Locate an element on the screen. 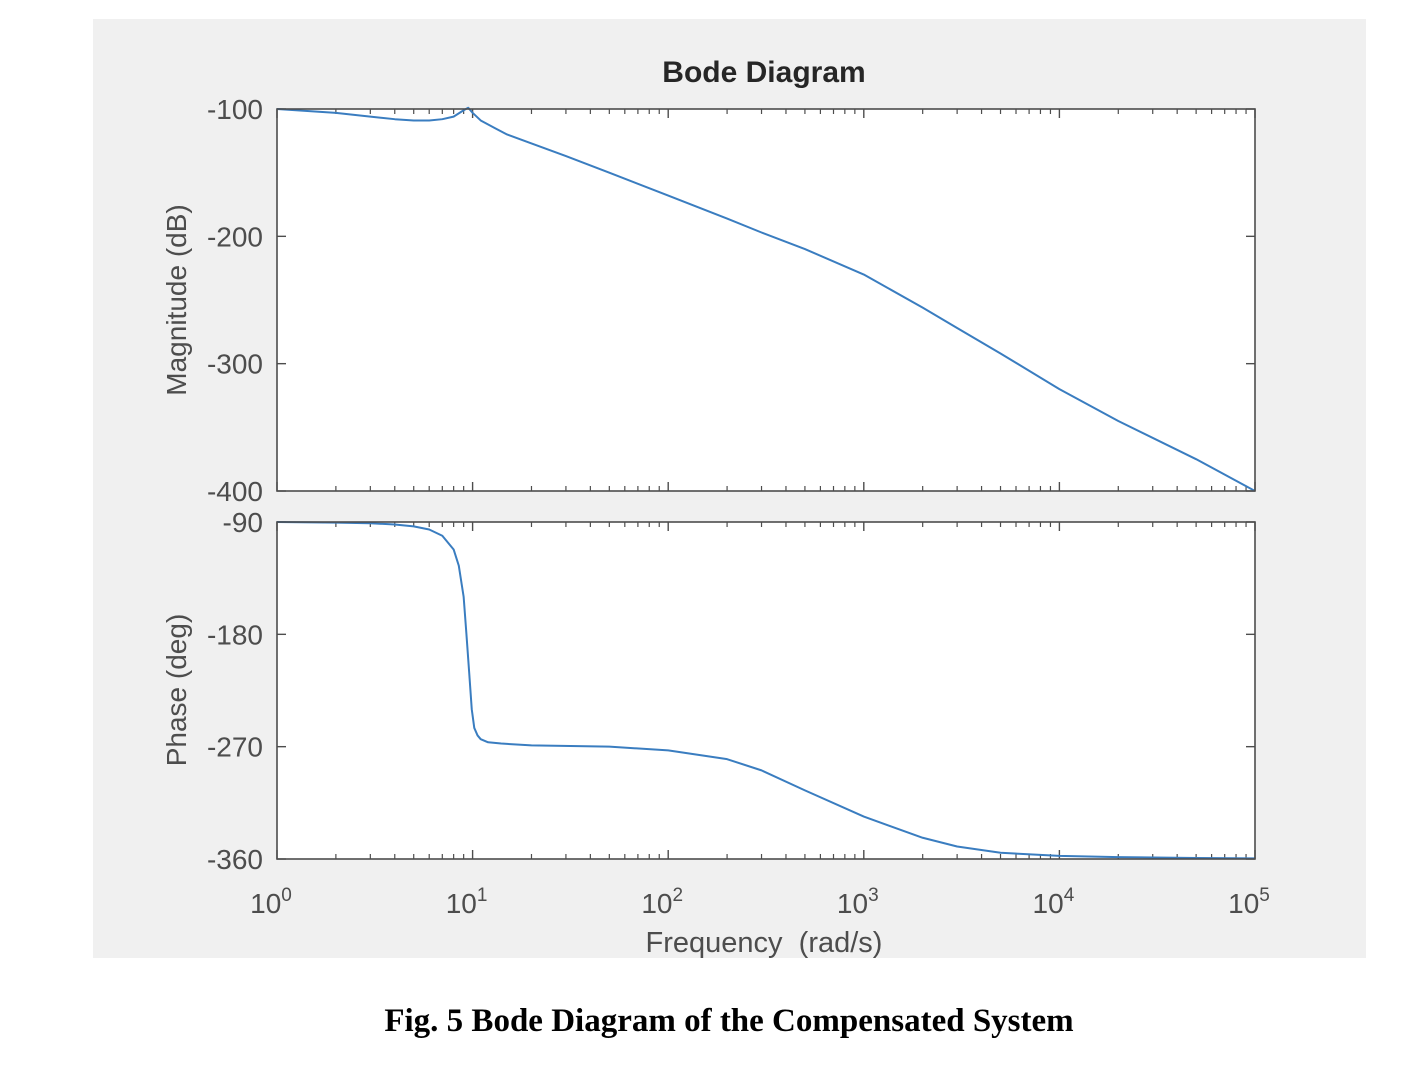 This screenshot has width=1416, height=1078. x-tick-label: 10⁴ is located at coordinates (1054, 902).